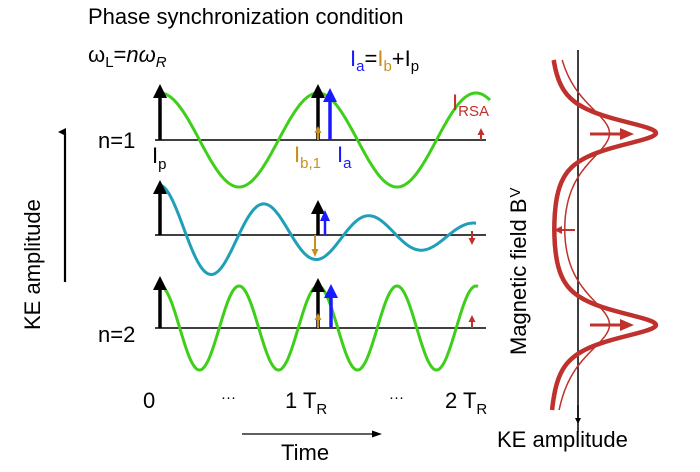 Image resolution: width=700 pixels, height=472 pixels. I want to click on lorentzian-thick-curve, so click(604, 235).